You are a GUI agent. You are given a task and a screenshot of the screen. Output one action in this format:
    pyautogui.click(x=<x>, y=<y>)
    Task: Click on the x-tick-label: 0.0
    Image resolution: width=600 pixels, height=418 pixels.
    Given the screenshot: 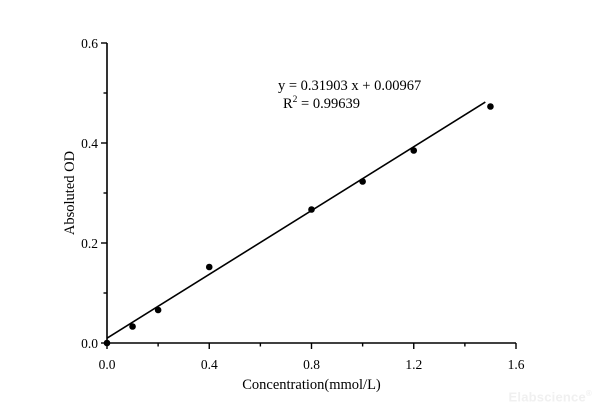 What is the action you would take?
    pyautogui.click(x=107, y=364)
    